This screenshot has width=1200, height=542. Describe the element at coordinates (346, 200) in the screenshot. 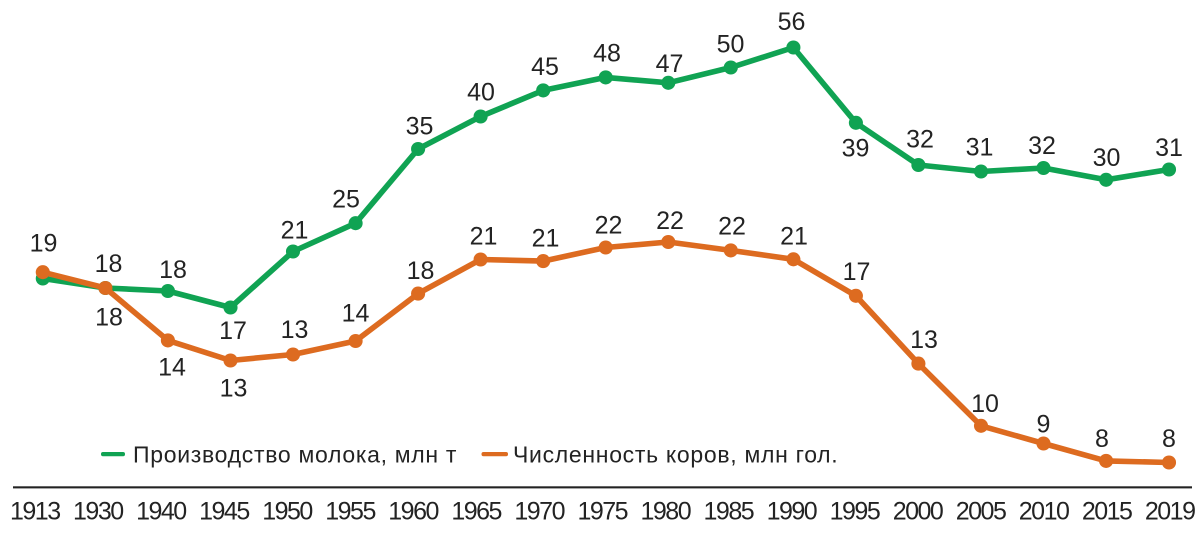

I see `svg-text: 25` at that location.